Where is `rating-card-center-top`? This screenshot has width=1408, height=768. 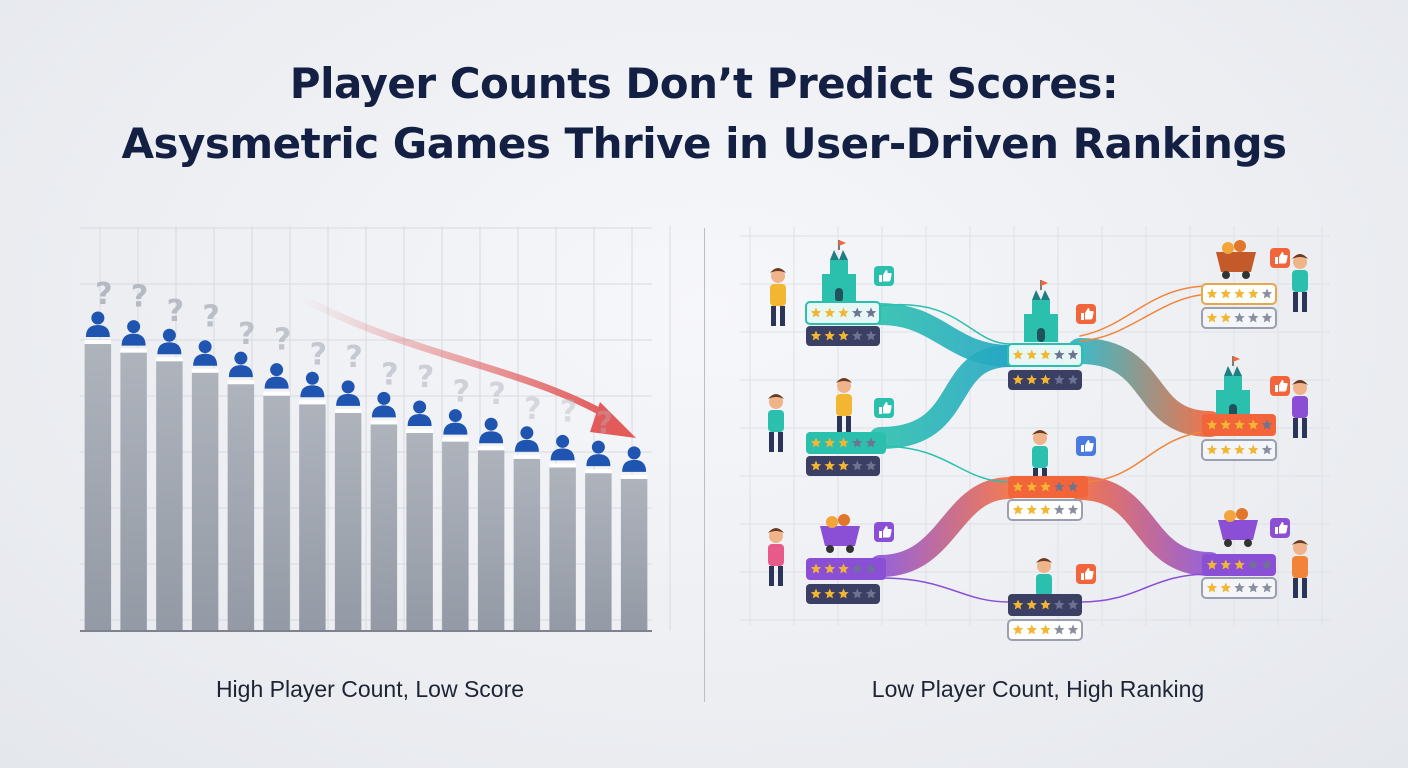 rating-card-center-top is located at coordinates (1045, 355).